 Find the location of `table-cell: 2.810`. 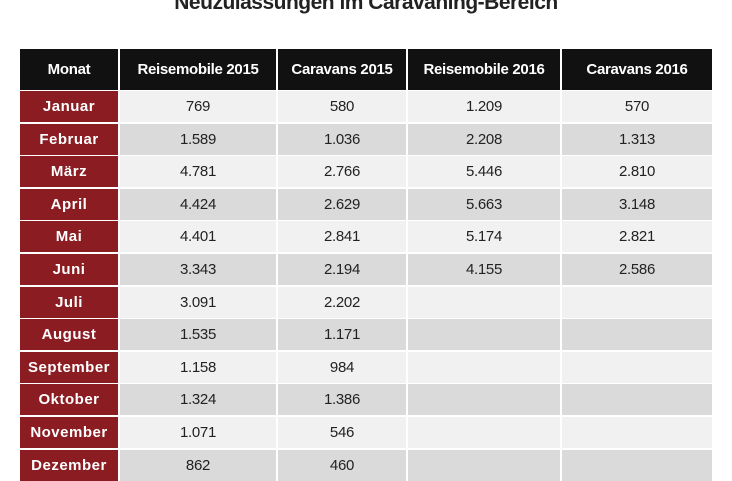

table-cell: 2.810 is located at coordinates (637, 172).